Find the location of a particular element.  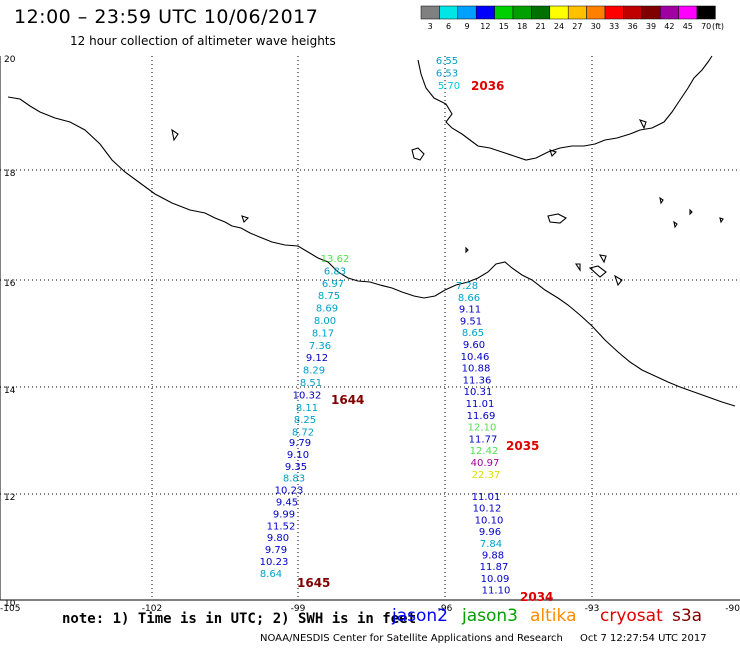

color-scale-label: 42 is located at coordinates (669, 26).